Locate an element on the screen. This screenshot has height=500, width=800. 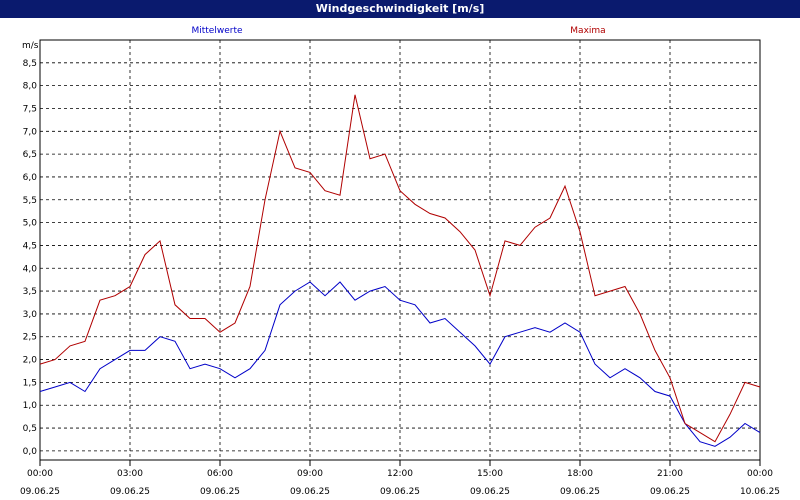
y-tick-label: 7,0 is located at coordinates (30, 132).